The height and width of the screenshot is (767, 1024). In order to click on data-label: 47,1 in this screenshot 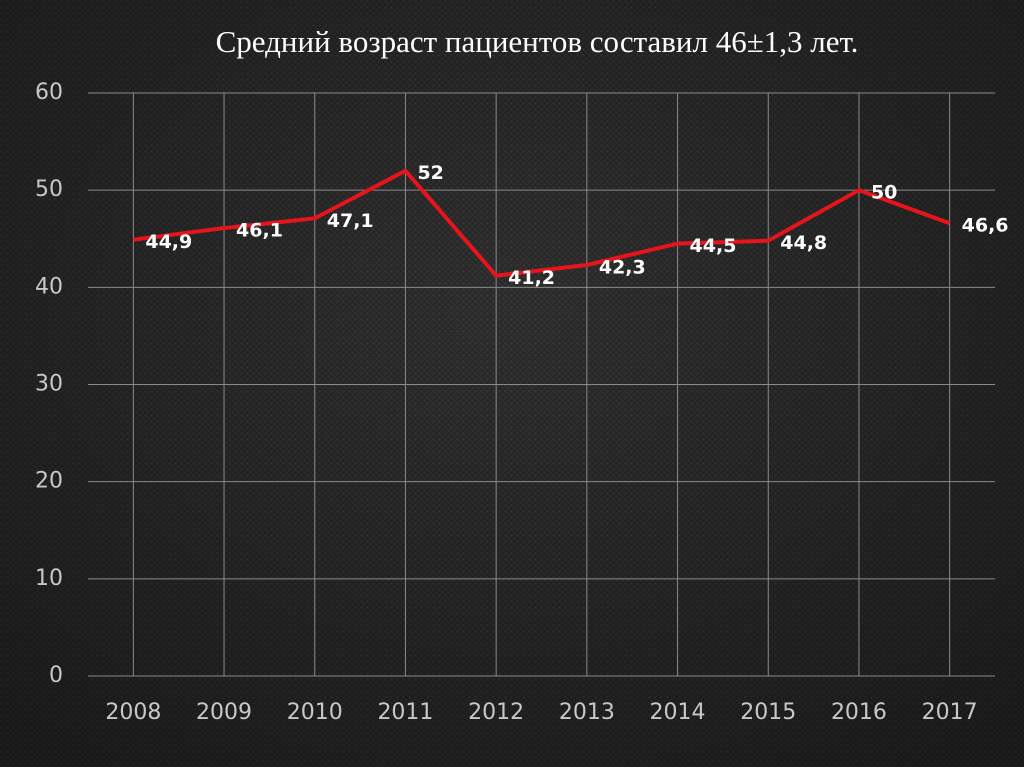, I will do `click(350, 221)`.